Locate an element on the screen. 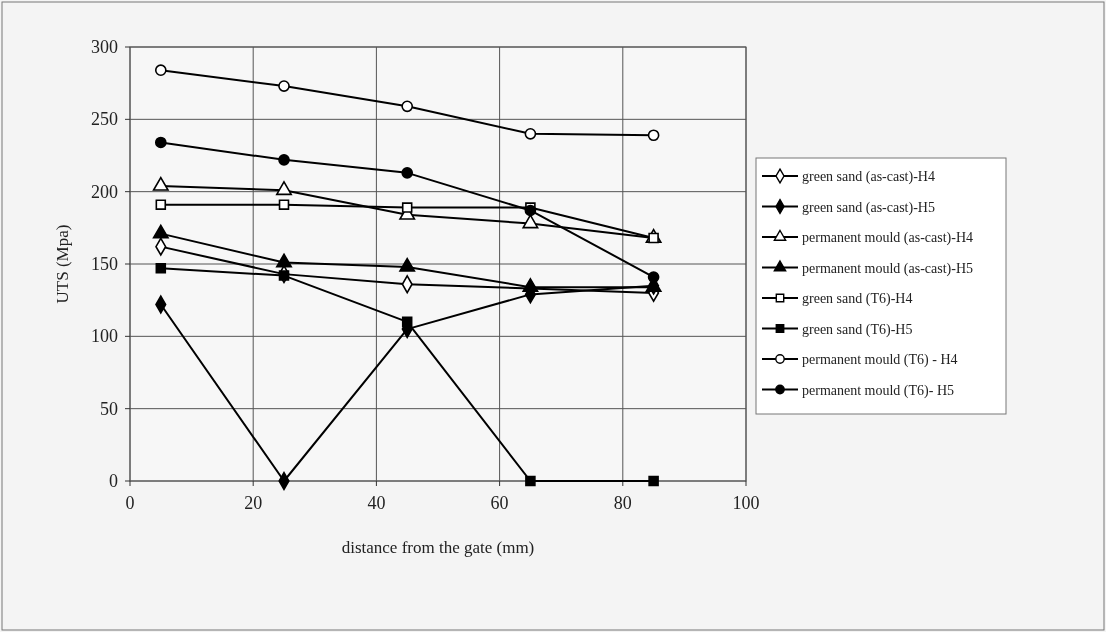 The width and height of the screenshot is (1106, 632). x-tick-label: 60 is located at coordinates (499, 503).